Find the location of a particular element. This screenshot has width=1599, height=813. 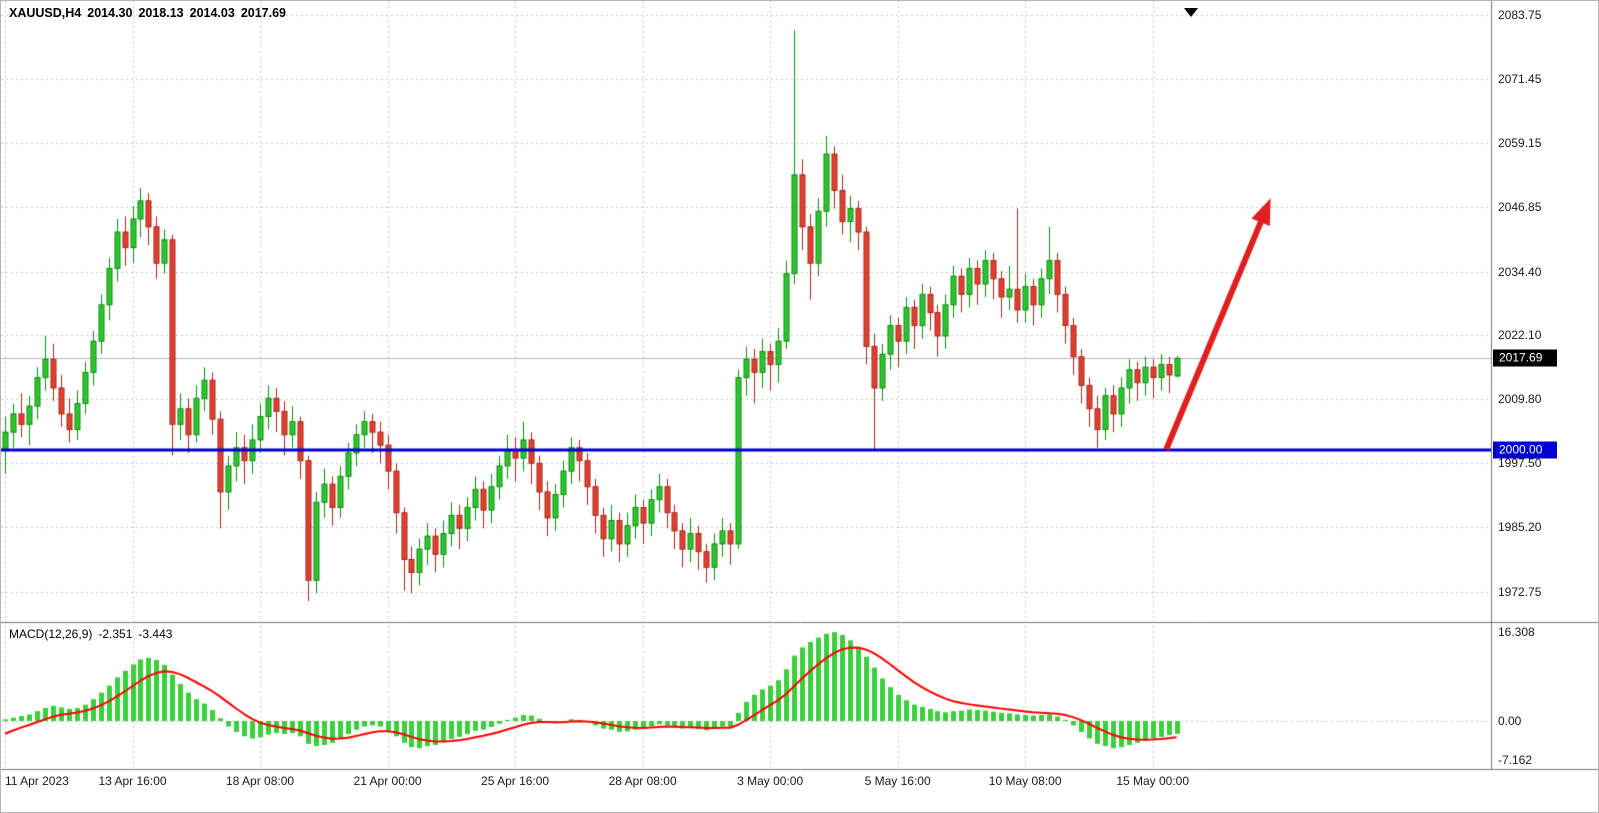

macd-indicator-label: MACD(12,26,9) -2.351 -3.443 is located at coordinates (90, 634).